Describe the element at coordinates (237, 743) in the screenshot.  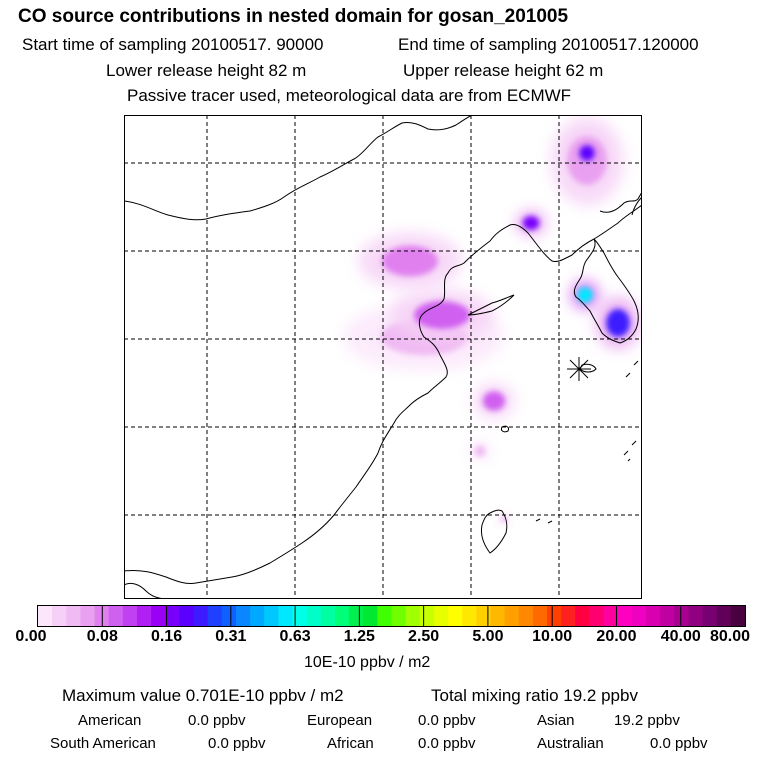
I see `region-value-south-american: 0.0 ppbv` at that location.